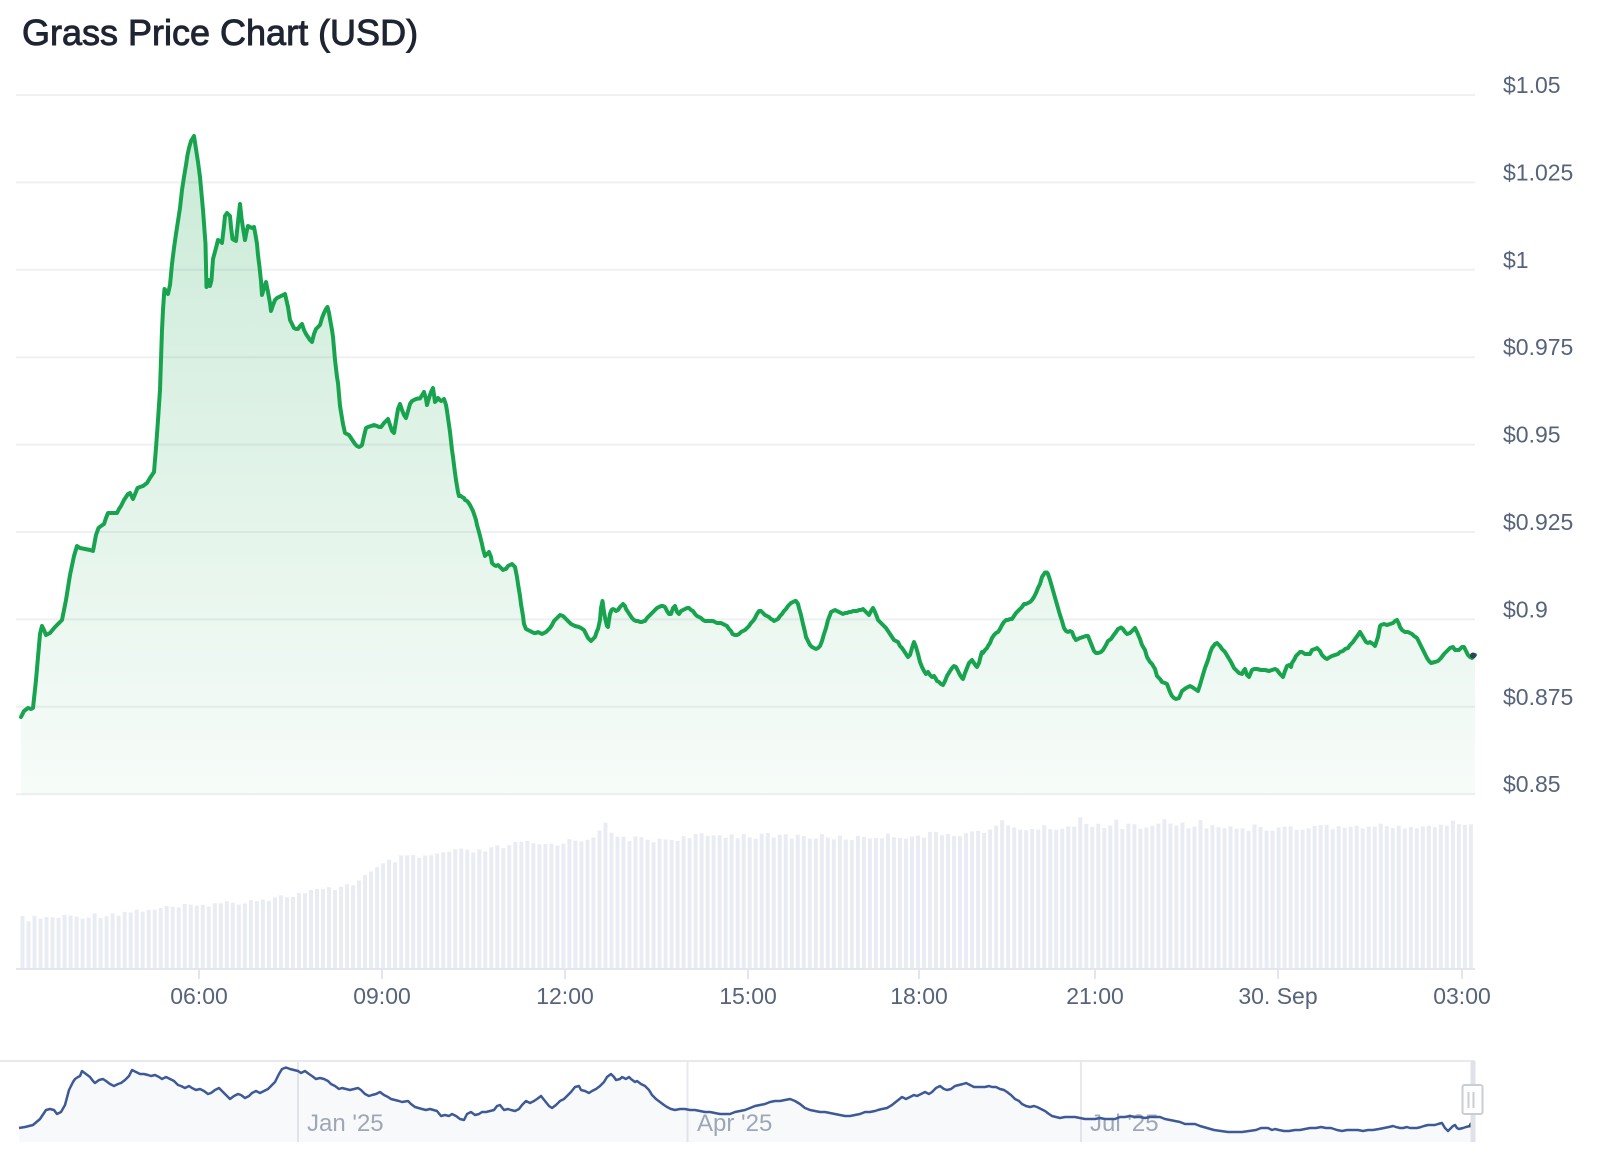  Describe the element at coordinates (1525, 609) in the screenshot. I see `svg-text: $0.9` at that location.